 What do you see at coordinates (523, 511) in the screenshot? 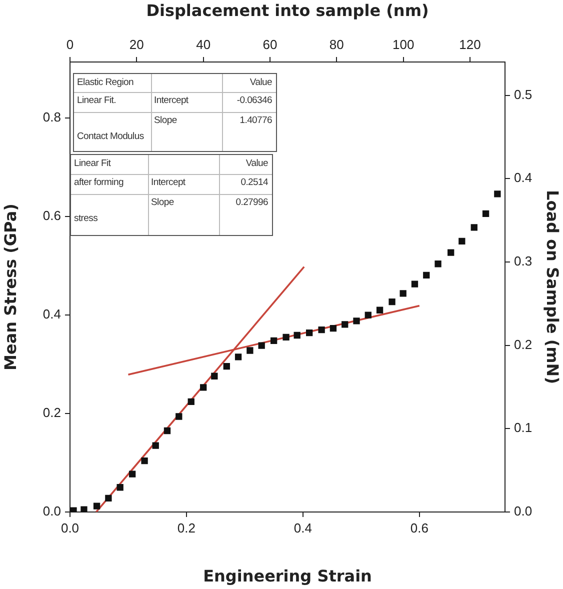
I see `y2-tick-label: 0.0` at bounding box center [523, 511].